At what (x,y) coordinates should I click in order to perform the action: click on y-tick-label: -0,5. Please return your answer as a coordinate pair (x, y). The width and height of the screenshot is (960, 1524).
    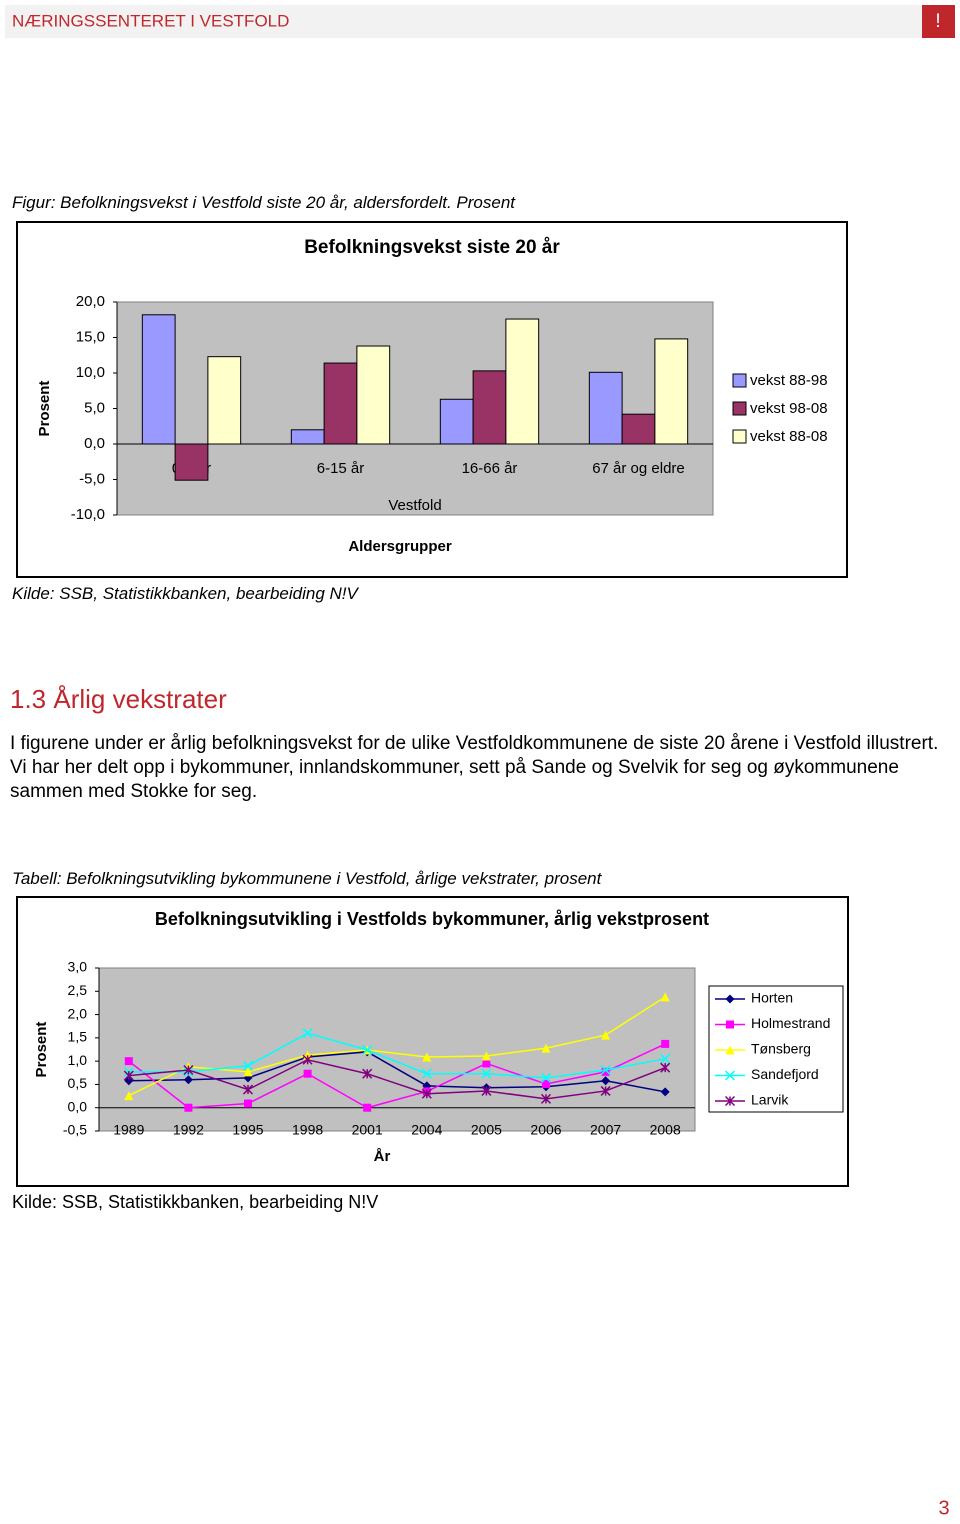
    Looking at the image, I should click on (75, 1130).